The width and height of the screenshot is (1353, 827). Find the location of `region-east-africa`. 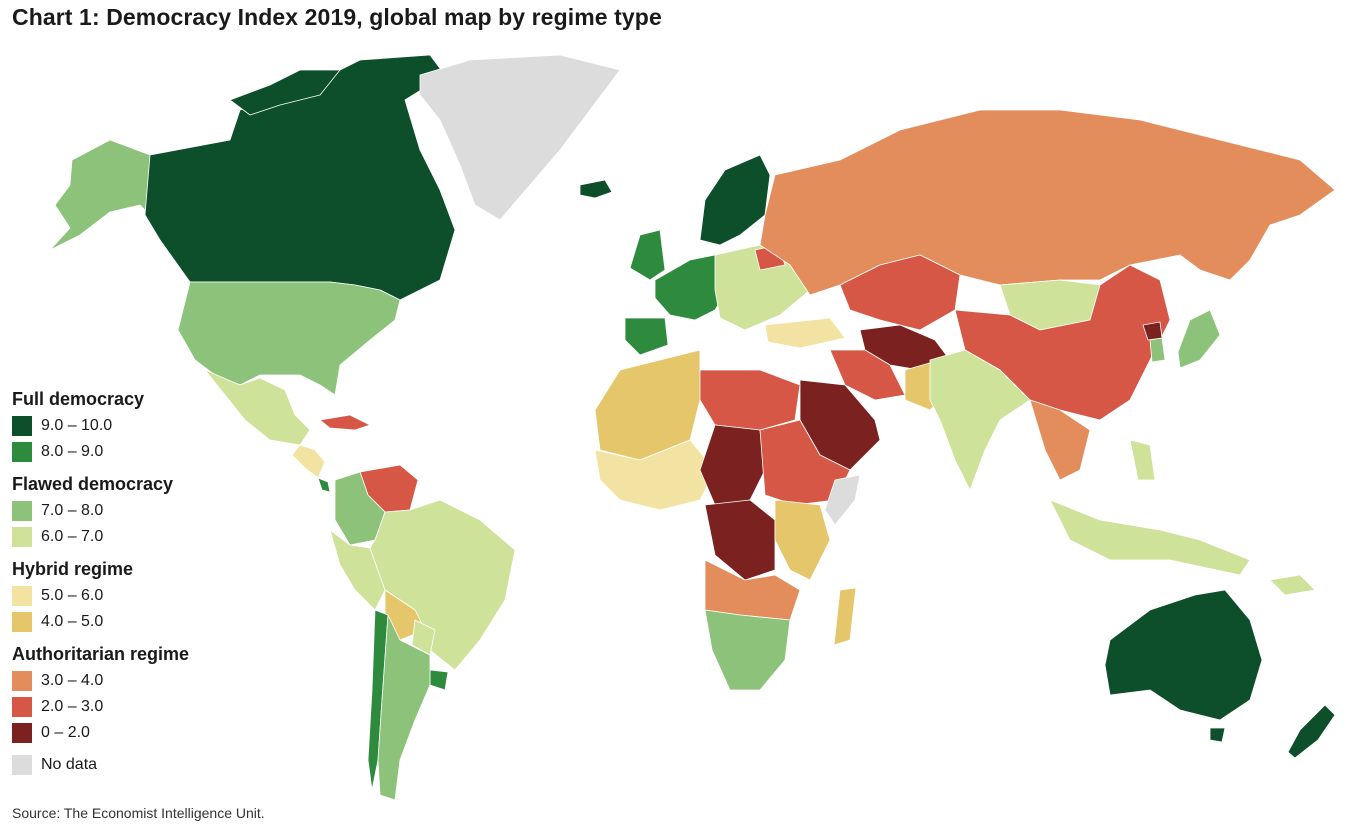

region-east-africa is located at coordinates (802, 540).